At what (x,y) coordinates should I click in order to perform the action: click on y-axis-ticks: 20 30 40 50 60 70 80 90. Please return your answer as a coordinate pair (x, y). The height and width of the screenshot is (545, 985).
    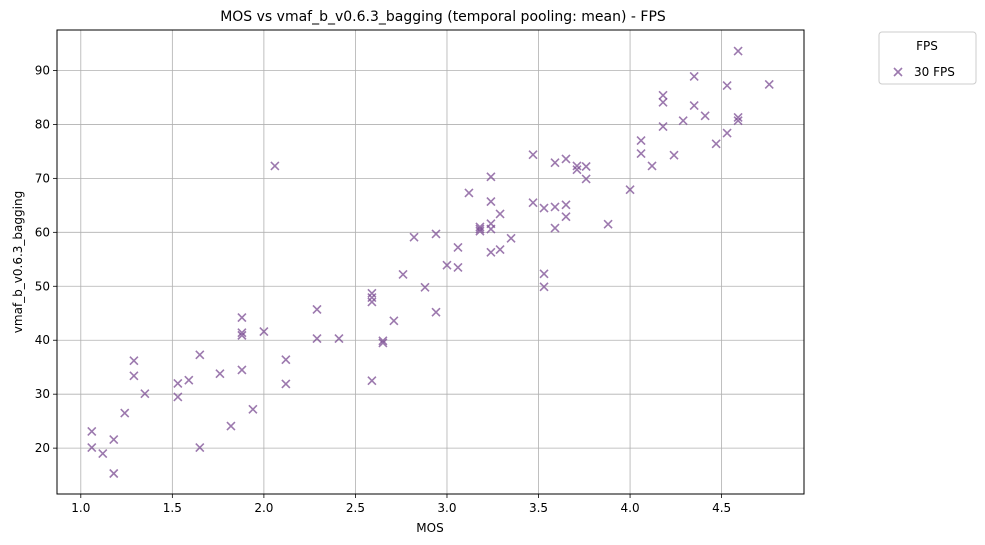
    Looking at the image, I should click on (46, 259).